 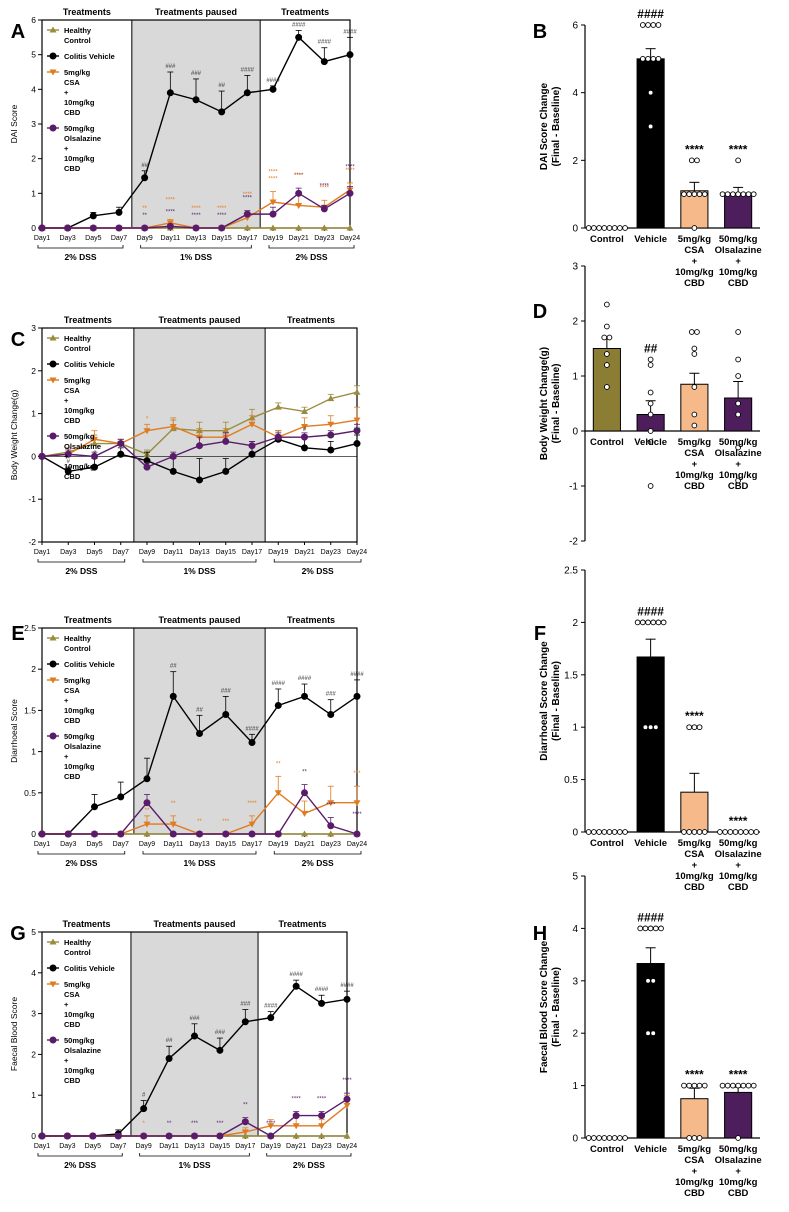 I want to click on x-tick-label: Day24, so click(x=357, y=844).